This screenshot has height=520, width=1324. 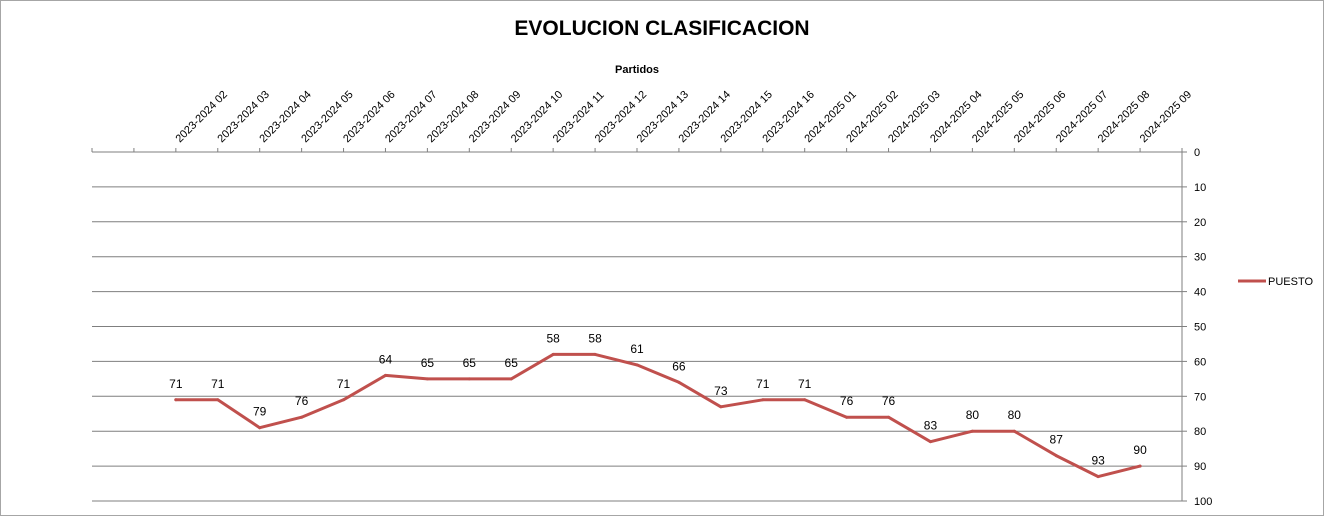 What do you see at coordinates (1200, 362) in the screenshot?
I see `y-tick-label: 60` at bounding box center [1200, 362].